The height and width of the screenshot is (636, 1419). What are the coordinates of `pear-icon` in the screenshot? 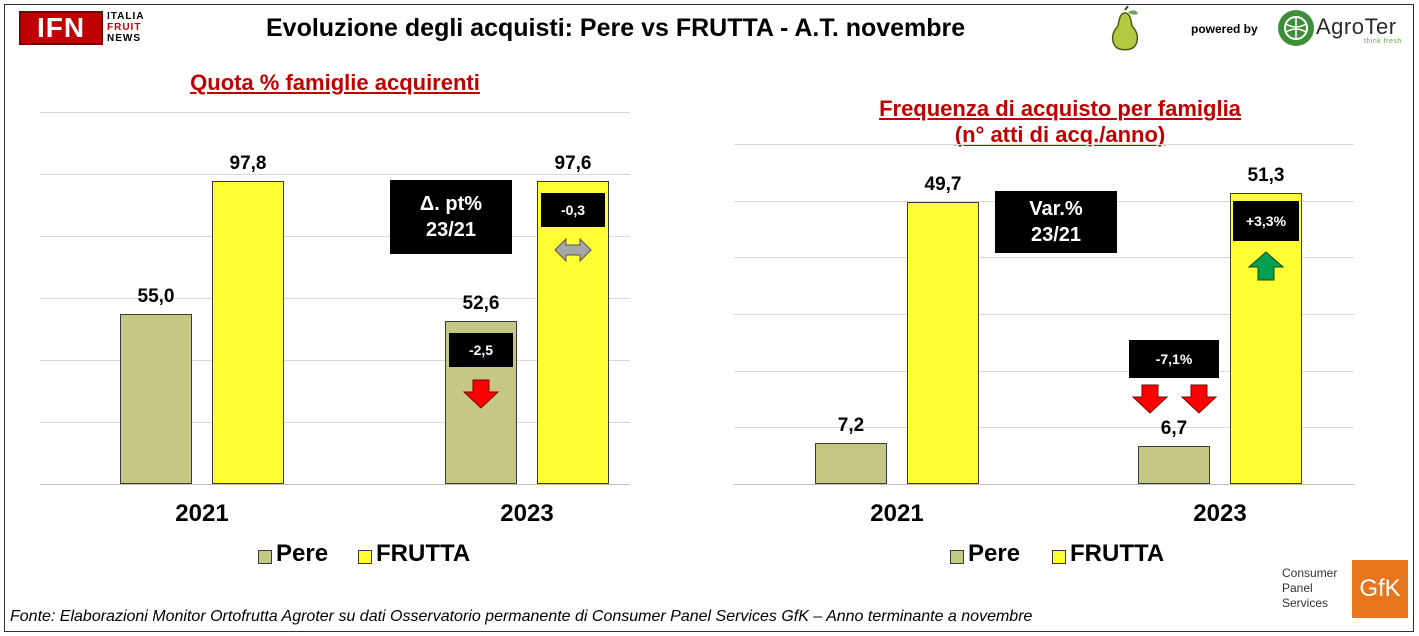 It's located at (1125, 28).